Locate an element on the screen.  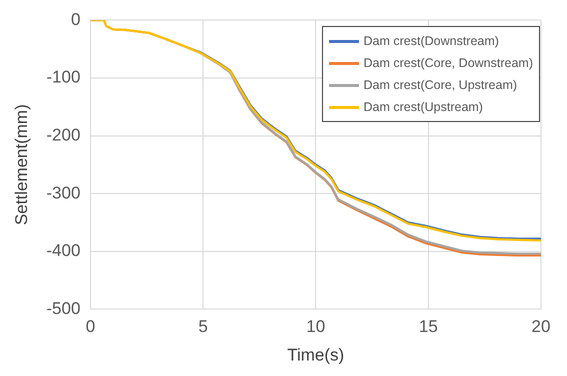
legend-label: Dam crest(Core, Downstream) is located at coordinates (448, 63).